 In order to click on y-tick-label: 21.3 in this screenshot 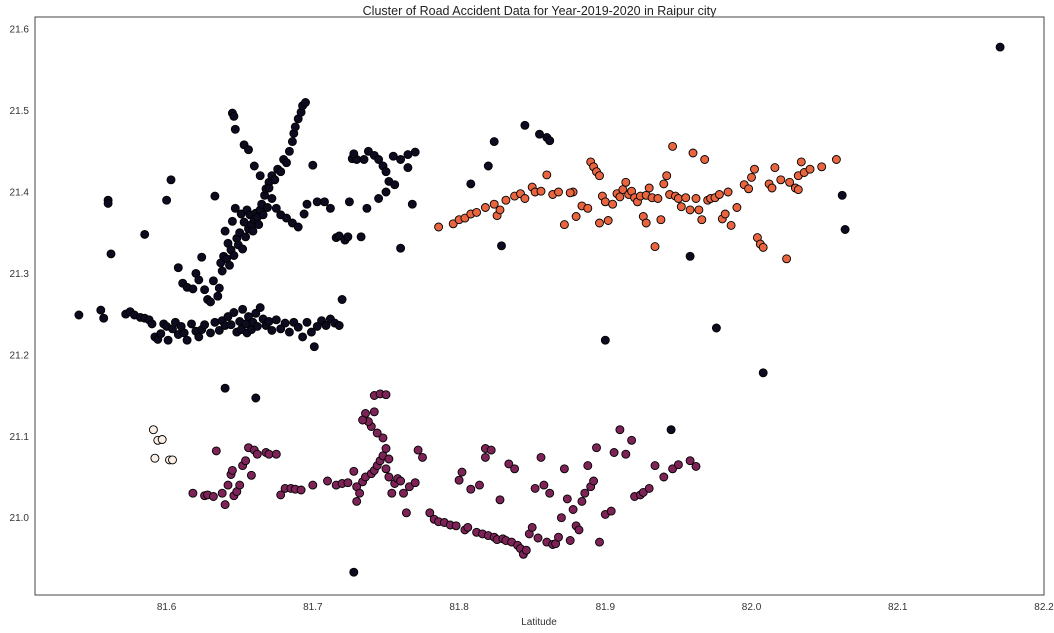, I will do `click(20, 274)`.